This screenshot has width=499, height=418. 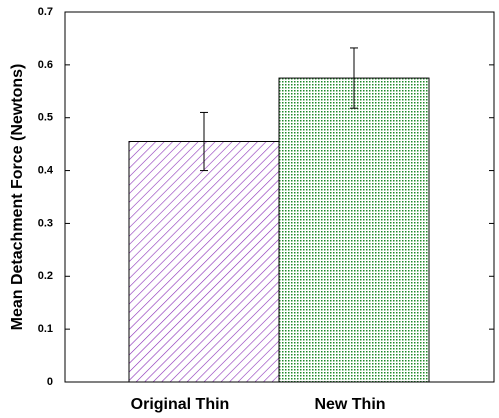 What do you see at coordinates (45, 118) in the screenshot?
I see `y-tick-label: 0.5` at bounding box center [45, 118].